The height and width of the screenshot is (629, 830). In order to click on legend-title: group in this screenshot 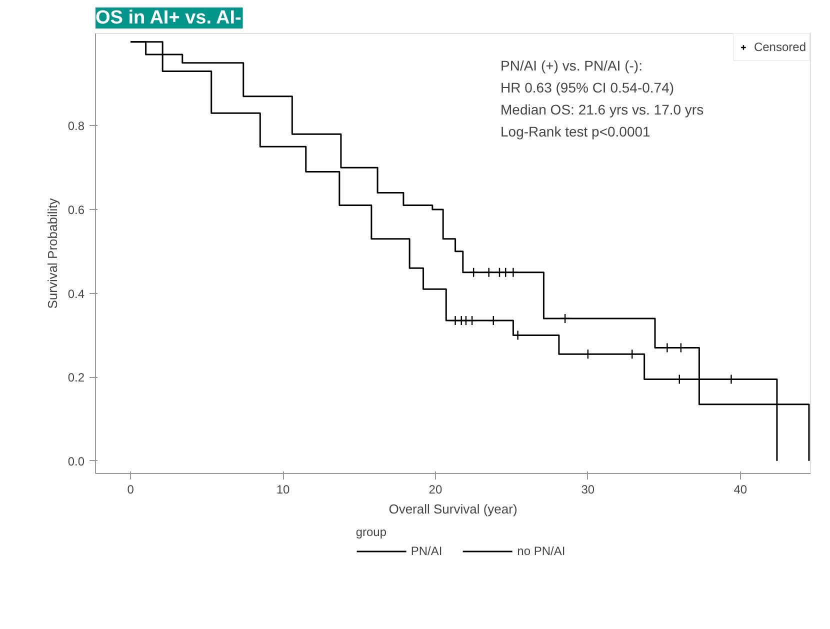, I will do `click(372, 532)`.